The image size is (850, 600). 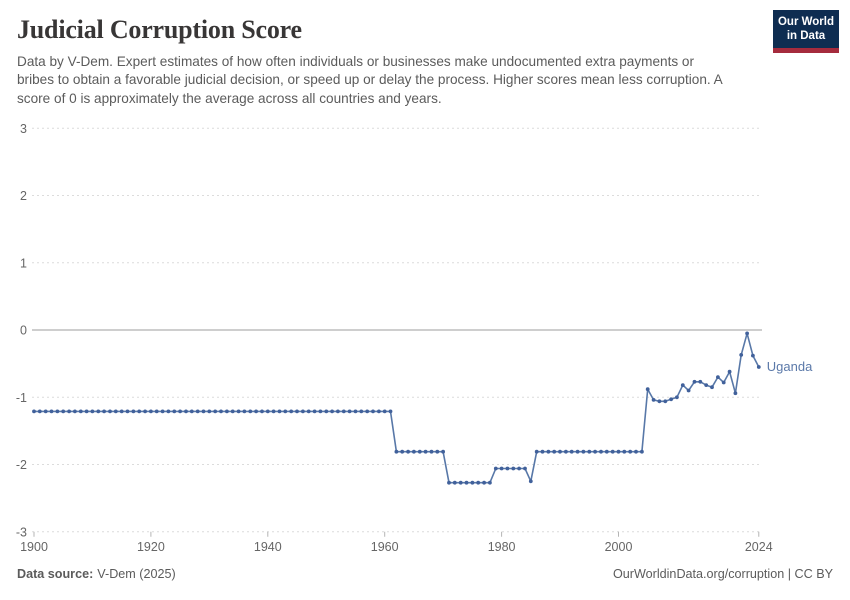 What do you see at coordinates (23, 129) in the screenshot?
I see `y-tick-label: 3` at bounding box center [23, 129].